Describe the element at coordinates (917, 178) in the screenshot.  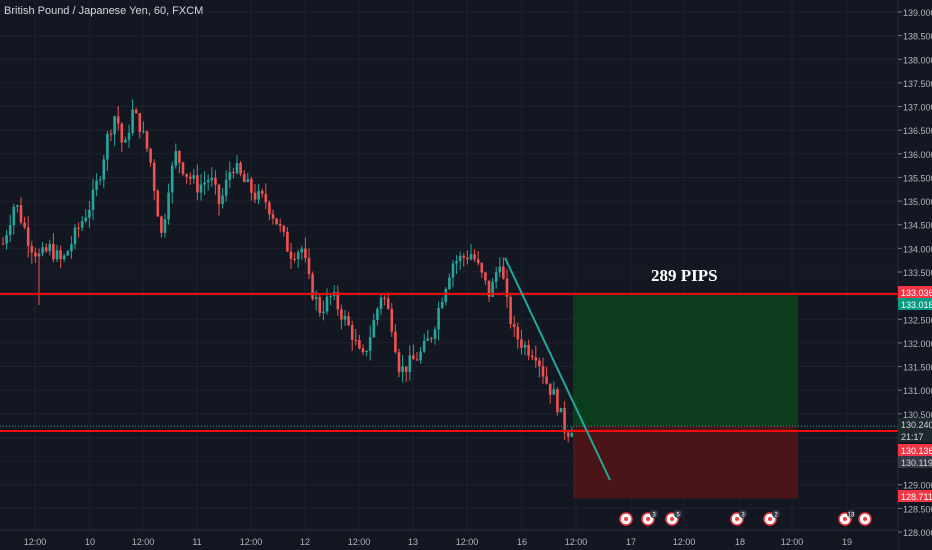
I see `price-tick-label: 135.500` at that location.